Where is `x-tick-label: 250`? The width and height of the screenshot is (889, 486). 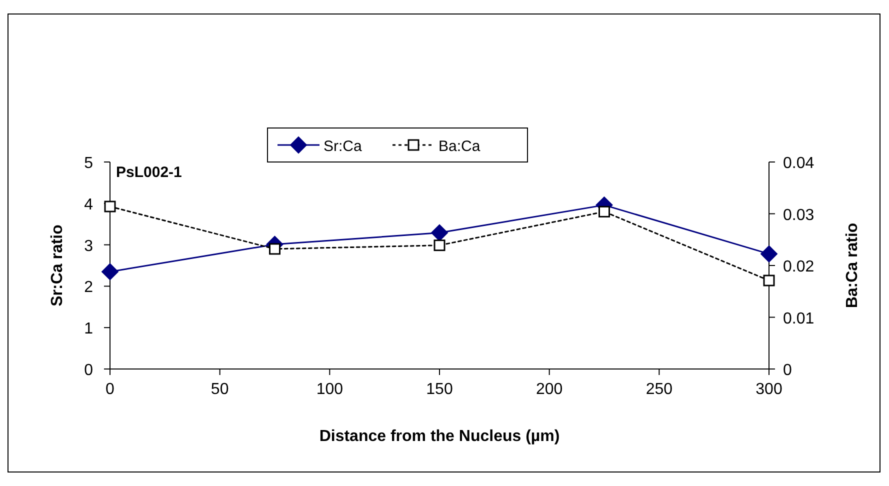
x-tick-label: 250 is located at coordinates (659, 389).